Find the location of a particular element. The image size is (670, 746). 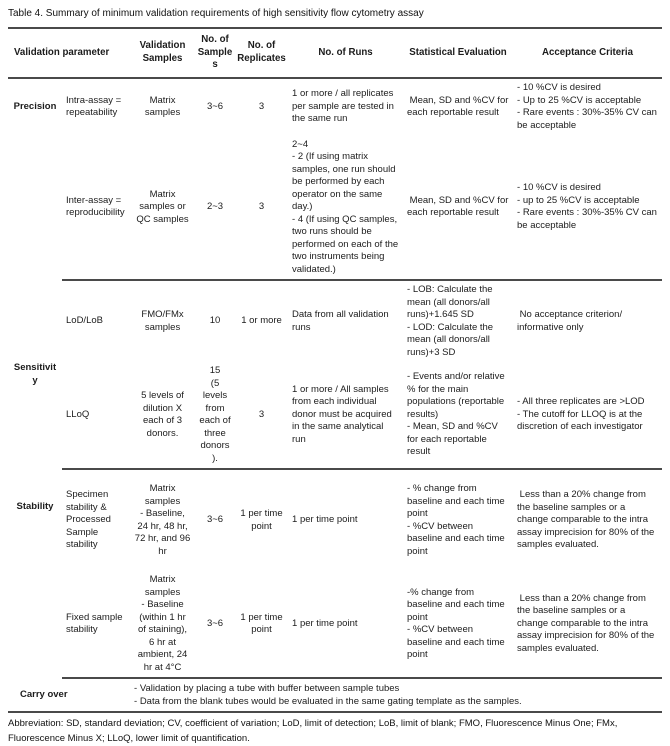

column-header-validation-samples: Validation Samples is located at coordinates (163, 53).